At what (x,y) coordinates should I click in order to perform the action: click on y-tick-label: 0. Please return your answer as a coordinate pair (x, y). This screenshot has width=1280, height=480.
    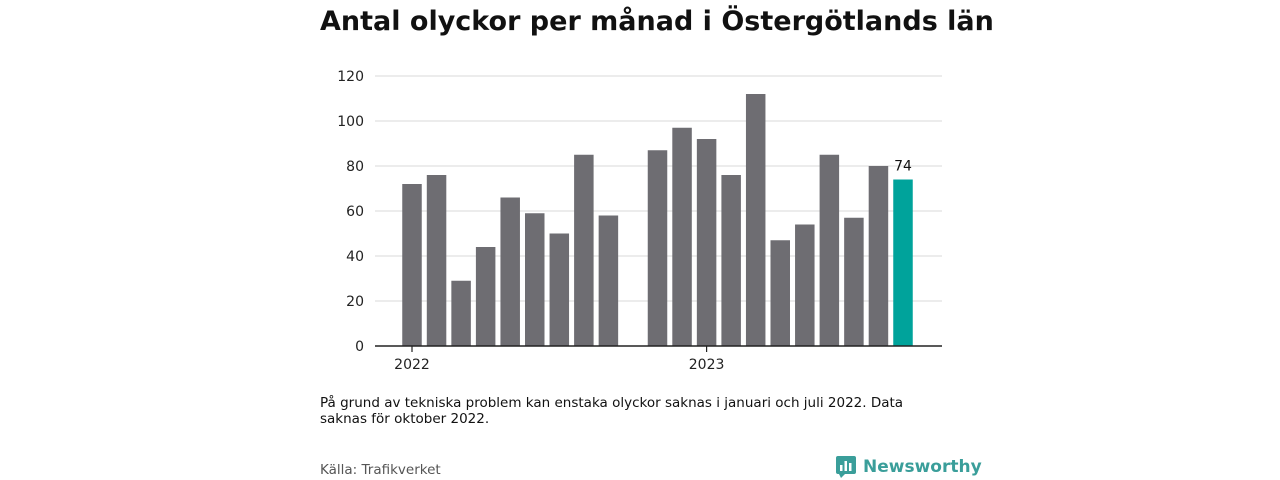
    Looking at the image, I should click on (359, 347).